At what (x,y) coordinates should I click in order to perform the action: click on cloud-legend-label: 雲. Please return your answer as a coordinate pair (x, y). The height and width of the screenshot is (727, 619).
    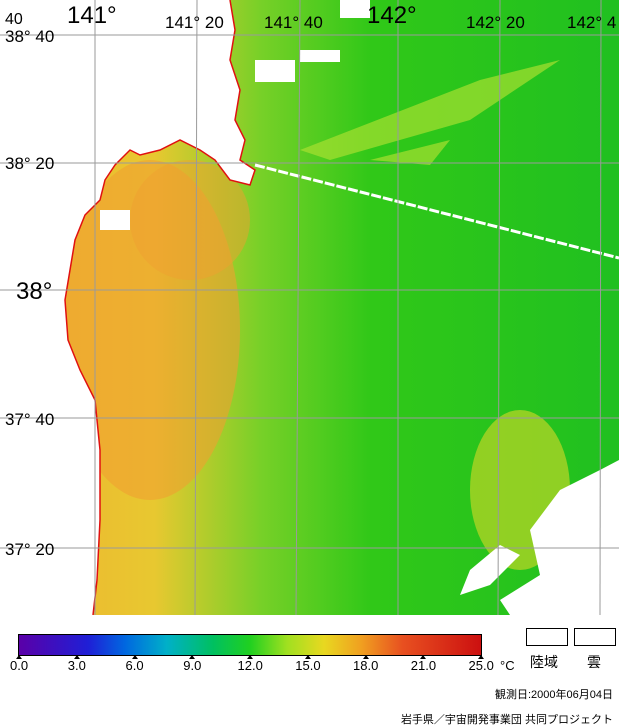
    Looking at the image, I should click on (594, 662).